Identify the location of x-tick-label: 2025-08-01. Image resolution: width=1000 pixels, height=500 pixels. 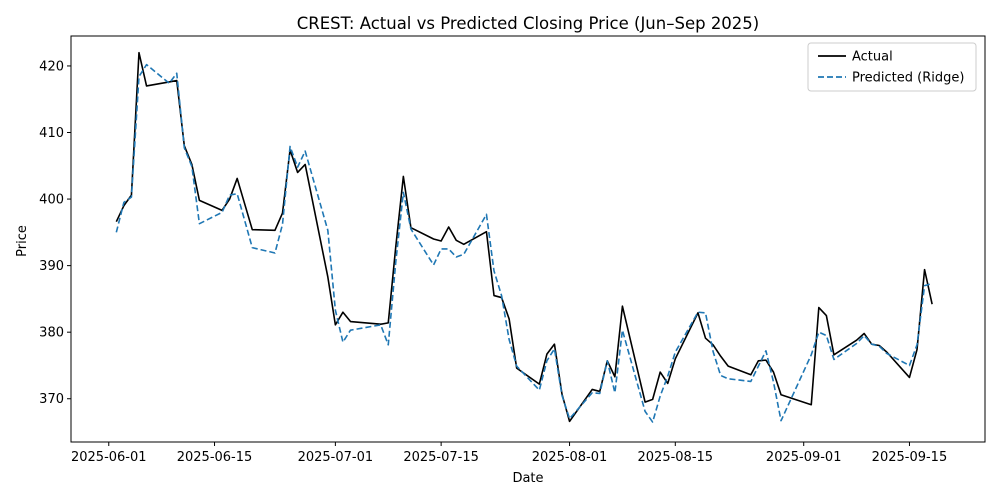
(570, 457).